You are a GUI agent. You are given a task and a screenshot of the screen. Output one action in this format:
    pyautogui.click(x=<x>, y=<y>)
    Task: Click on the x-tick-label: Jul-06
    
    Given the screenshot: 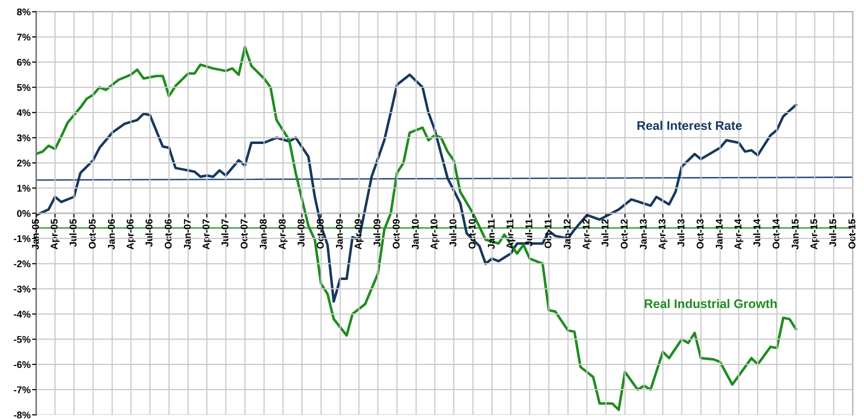 What is the action you would take?
    pyautogui.click(x=148, y=233)
    